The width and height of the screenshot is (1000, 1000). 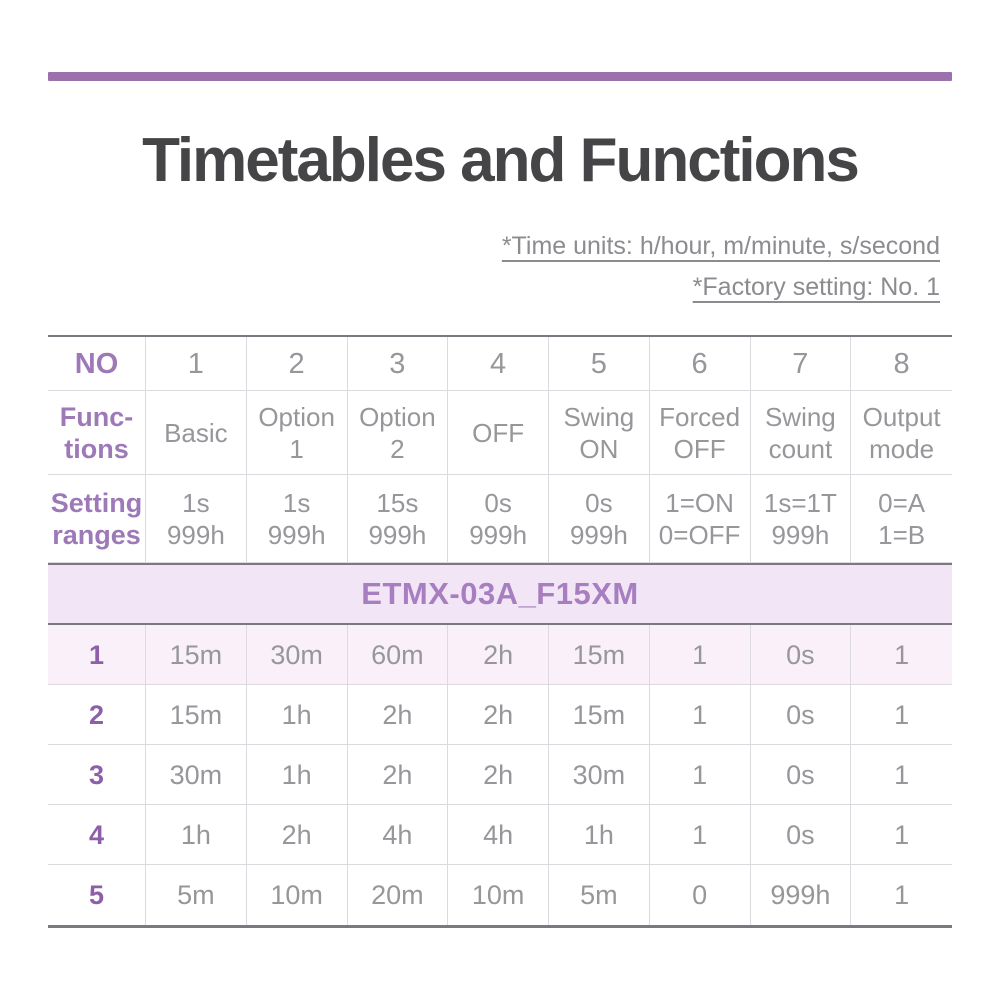 I want to click on row-number: 1, so click(x=97, y=654).